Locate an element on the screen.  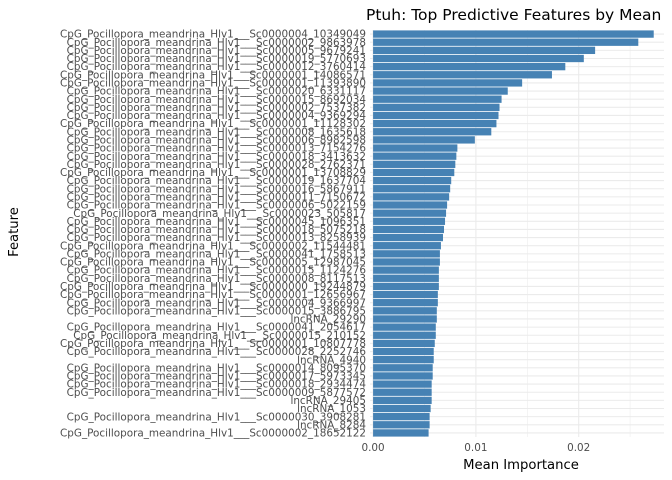
y-tick-label: lncRNA_29290 is located at coordinates (328, 320).